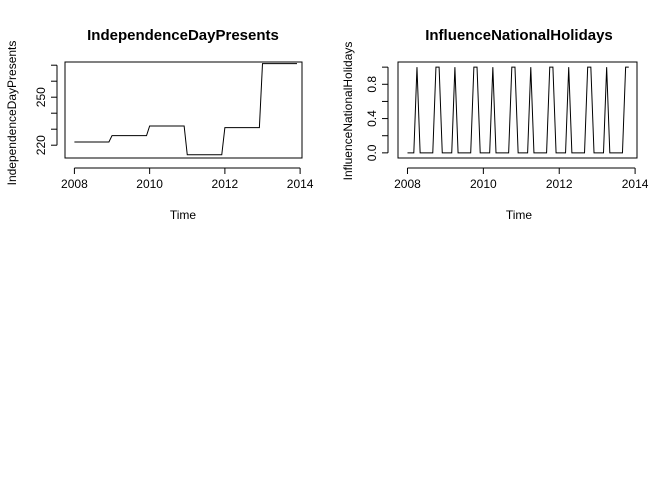 This screenshot has width=672, height=480. Describe the element at coordinates (348, 111) in the screenshot. I see `y-axis-label: InfluenceNationalHolidays` at that location.